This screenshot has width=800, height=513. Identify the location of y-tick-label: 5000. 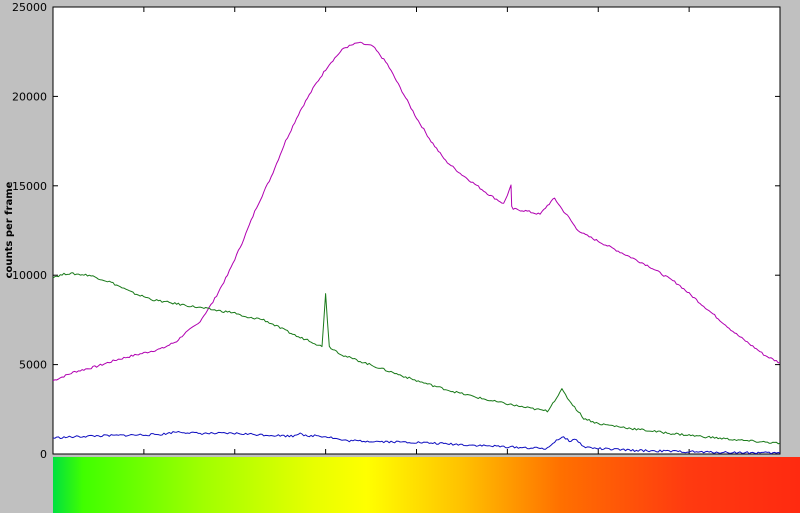
(33, 365).